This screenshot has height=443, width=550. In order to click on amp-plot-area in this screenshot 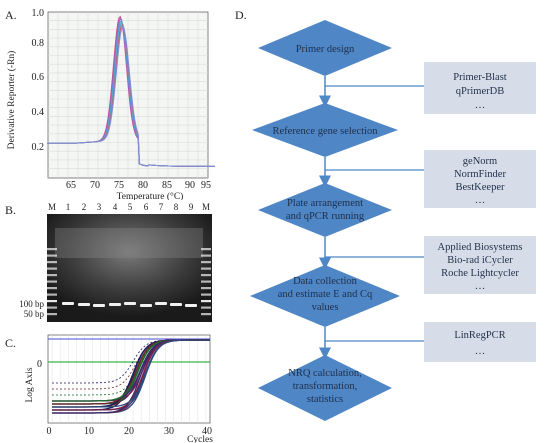, I will do `click(129, 379)`.